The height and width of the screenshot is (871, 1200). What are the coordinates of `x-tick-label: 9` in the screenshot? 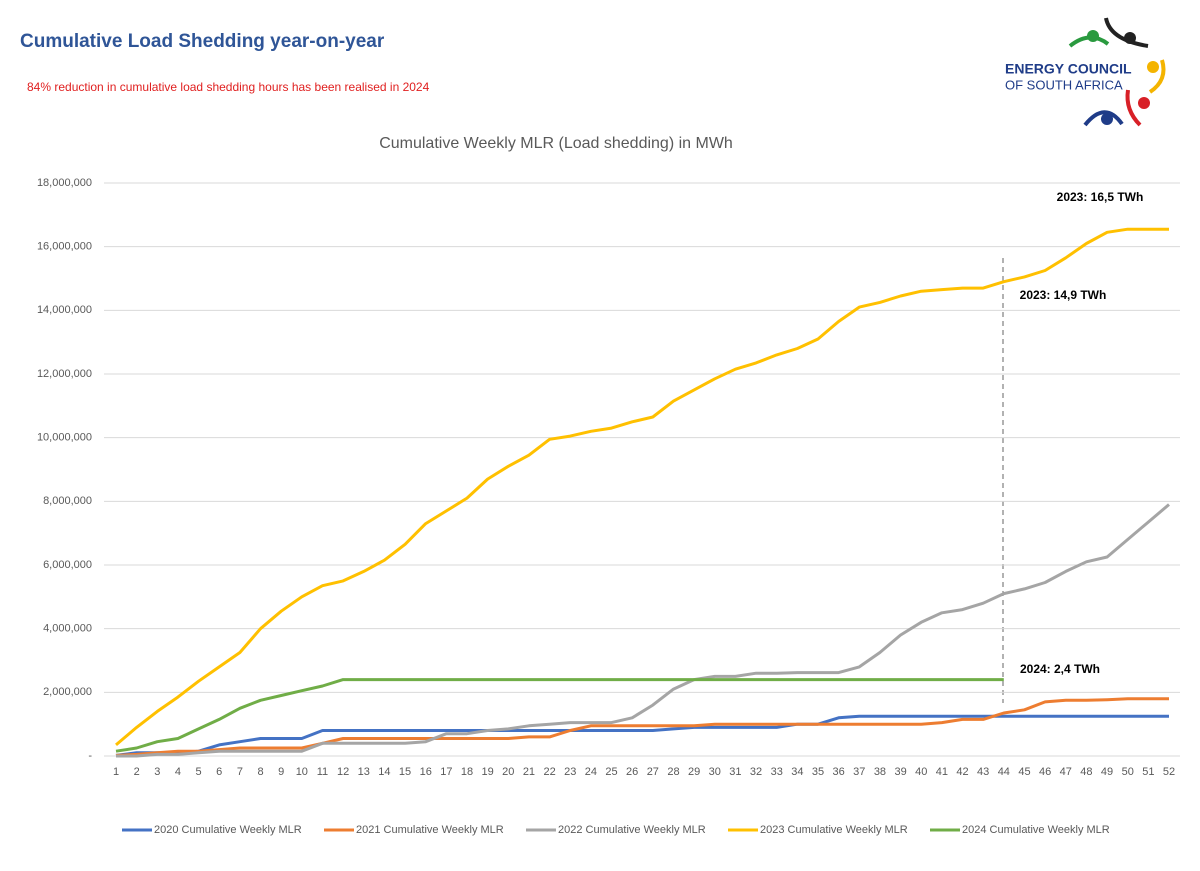 It's located at (281, 772).